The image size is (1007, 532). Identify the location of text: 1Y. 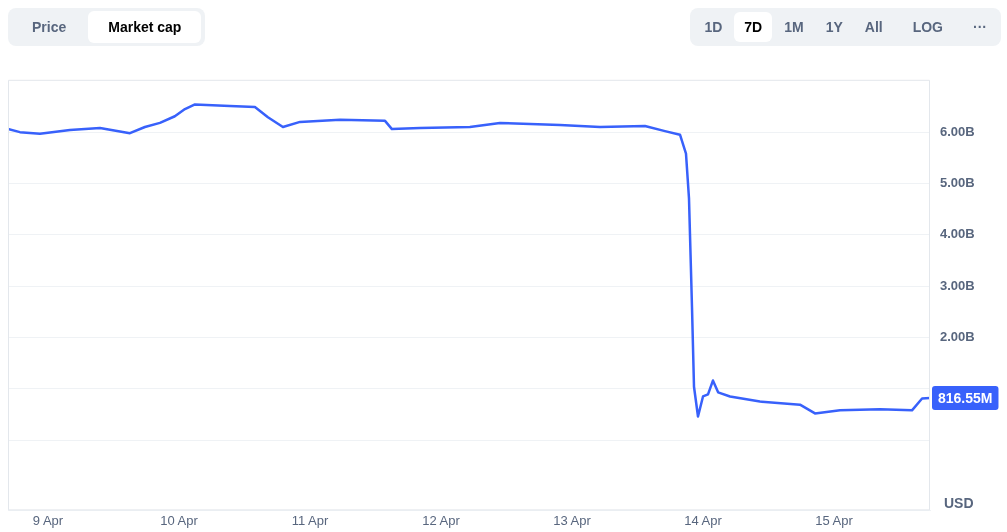
(834, 27).